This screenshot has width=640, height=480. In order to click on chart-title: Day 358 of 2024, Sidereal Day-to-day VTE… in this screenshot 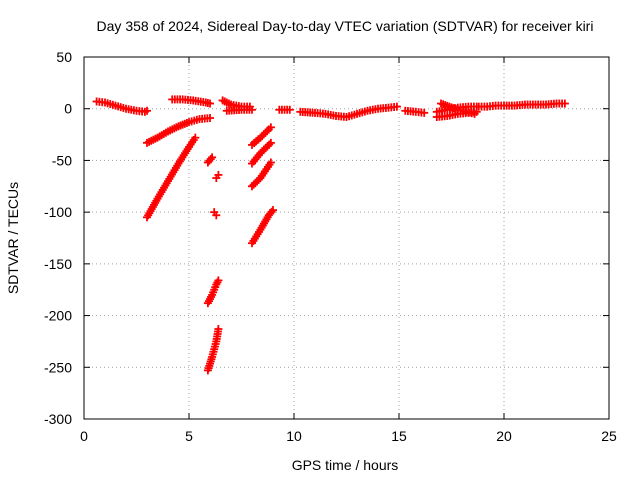, I will do `click(345, 26)`.